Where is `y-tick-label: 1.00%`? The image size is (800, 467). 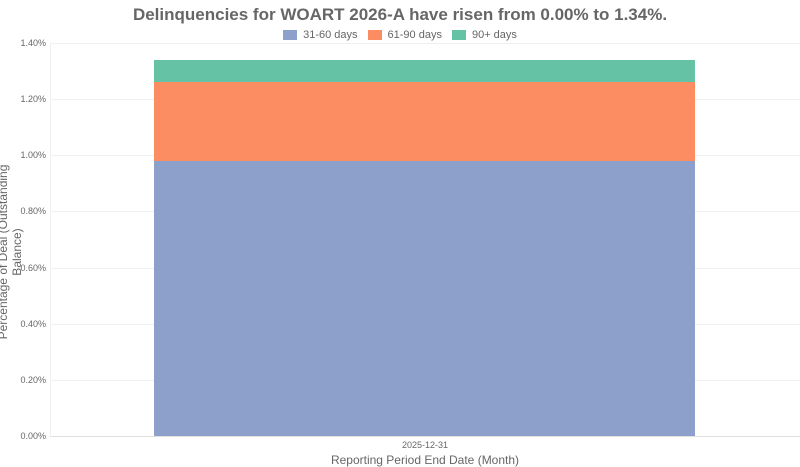
y-tick-label: 1.00% is located at coordinates (33, 155).